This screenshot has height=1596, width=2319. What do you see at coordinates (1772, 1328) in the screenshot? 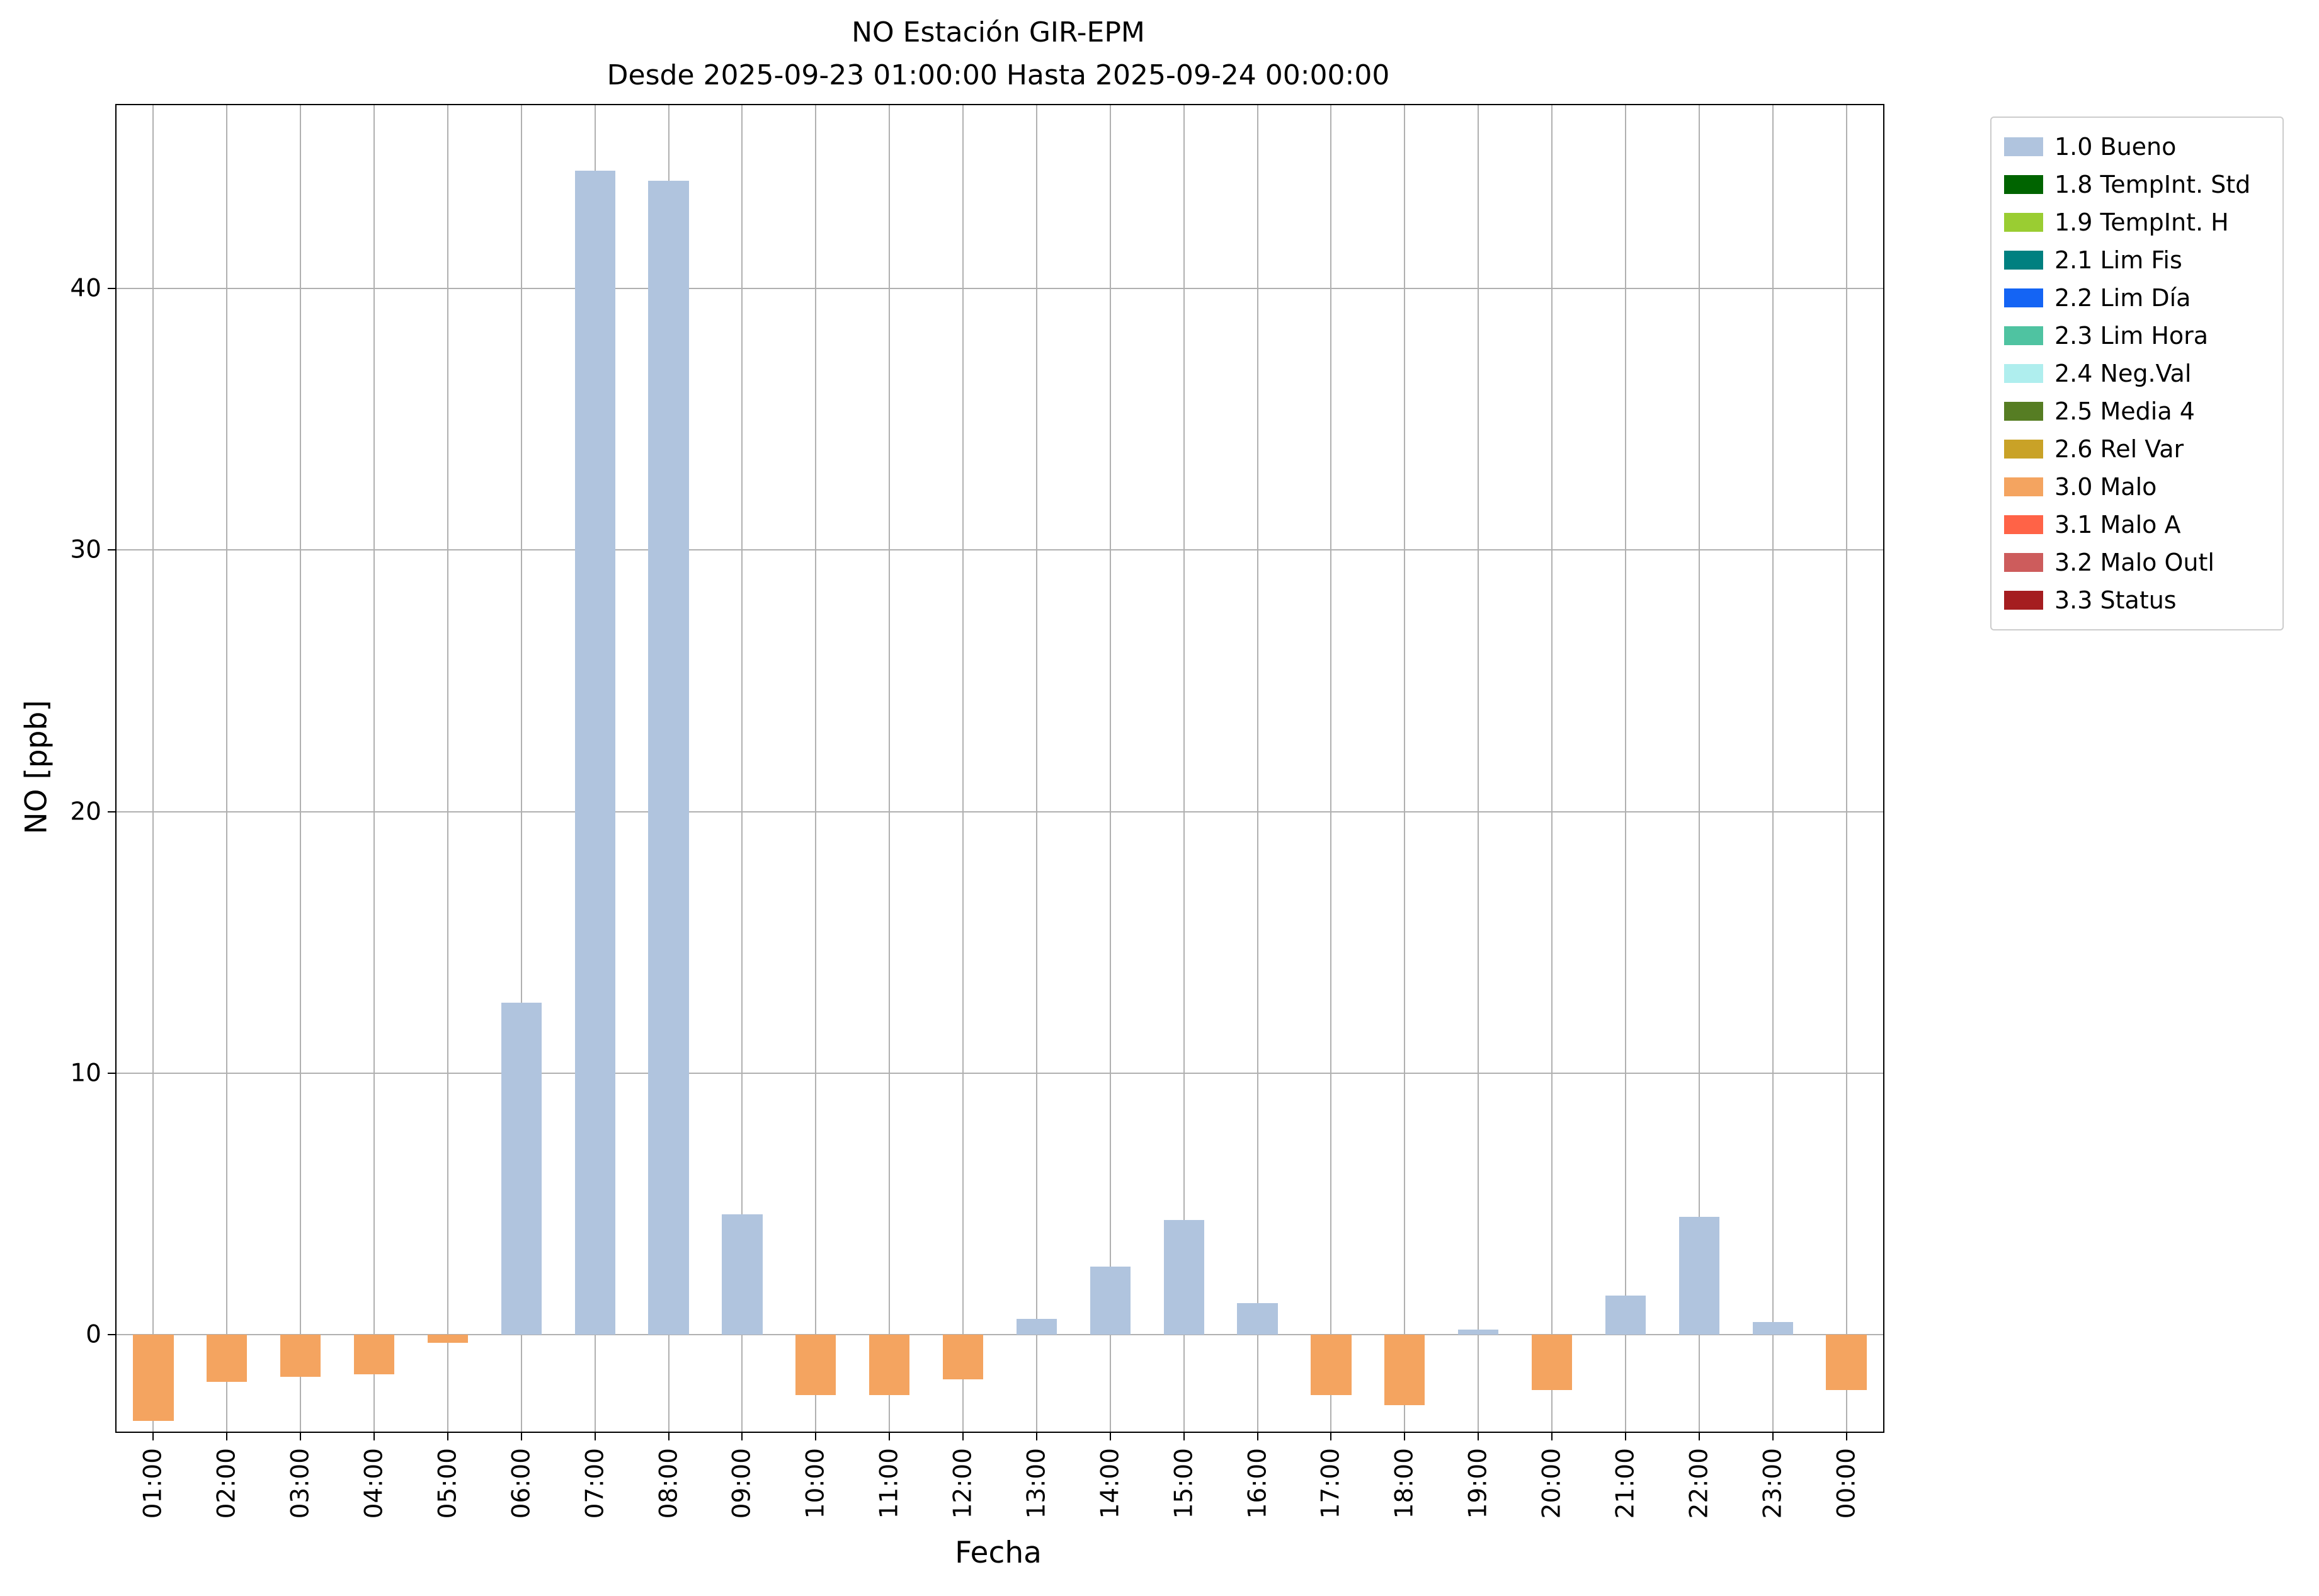
I see `bar-23:00` at bounding box center [1772, 1328].